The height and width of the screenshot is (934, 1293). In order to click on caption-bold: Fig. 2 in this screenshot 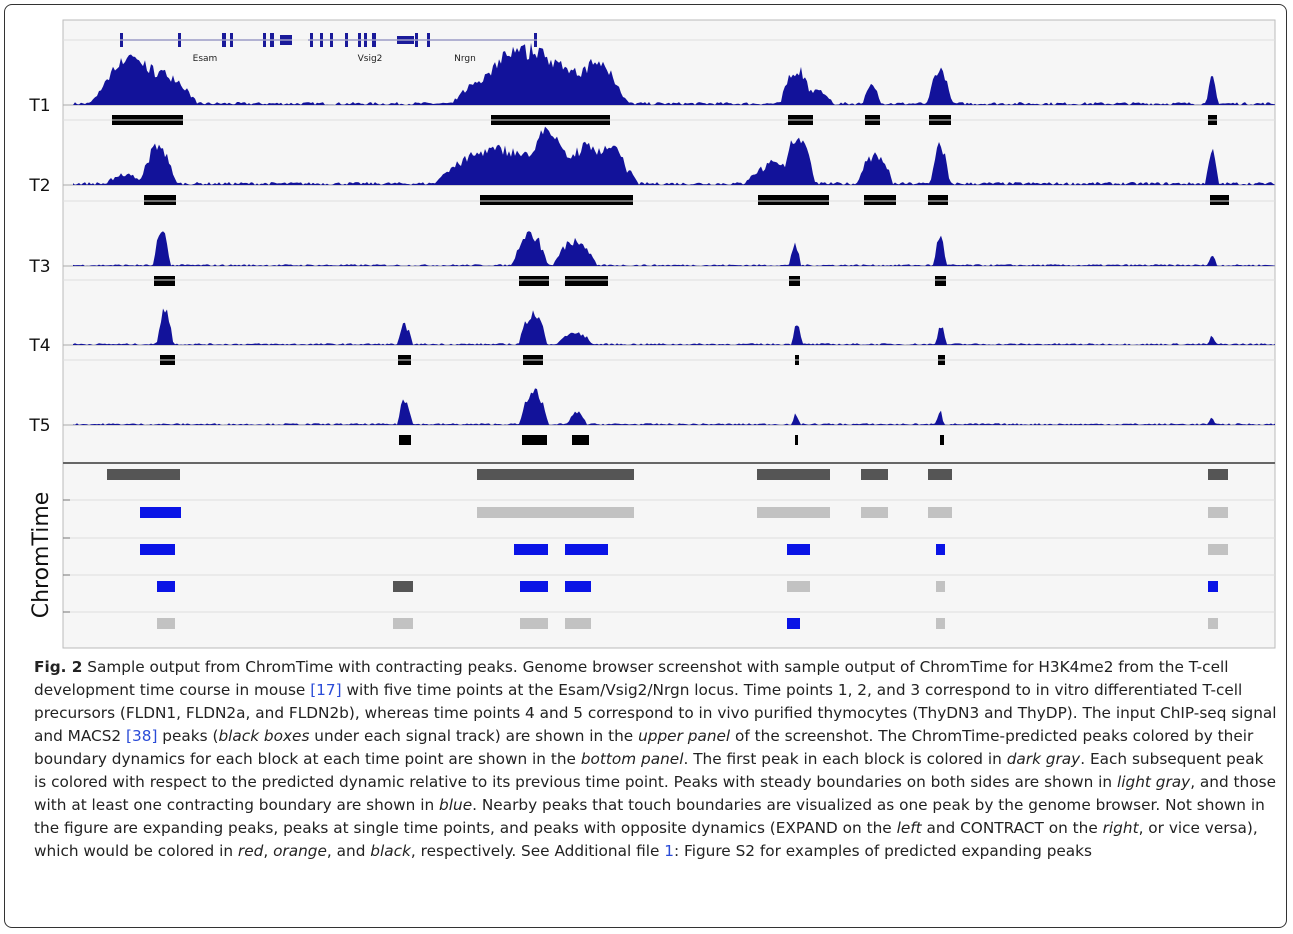, I will do `click(58, 667)`.